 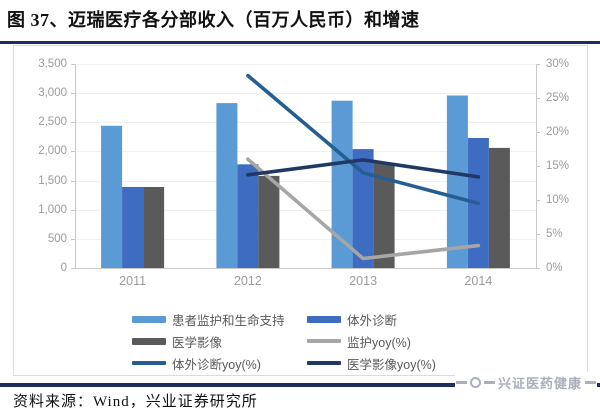 I want to click on y-axis-tick-label: 0, so click(x=63, y=268).